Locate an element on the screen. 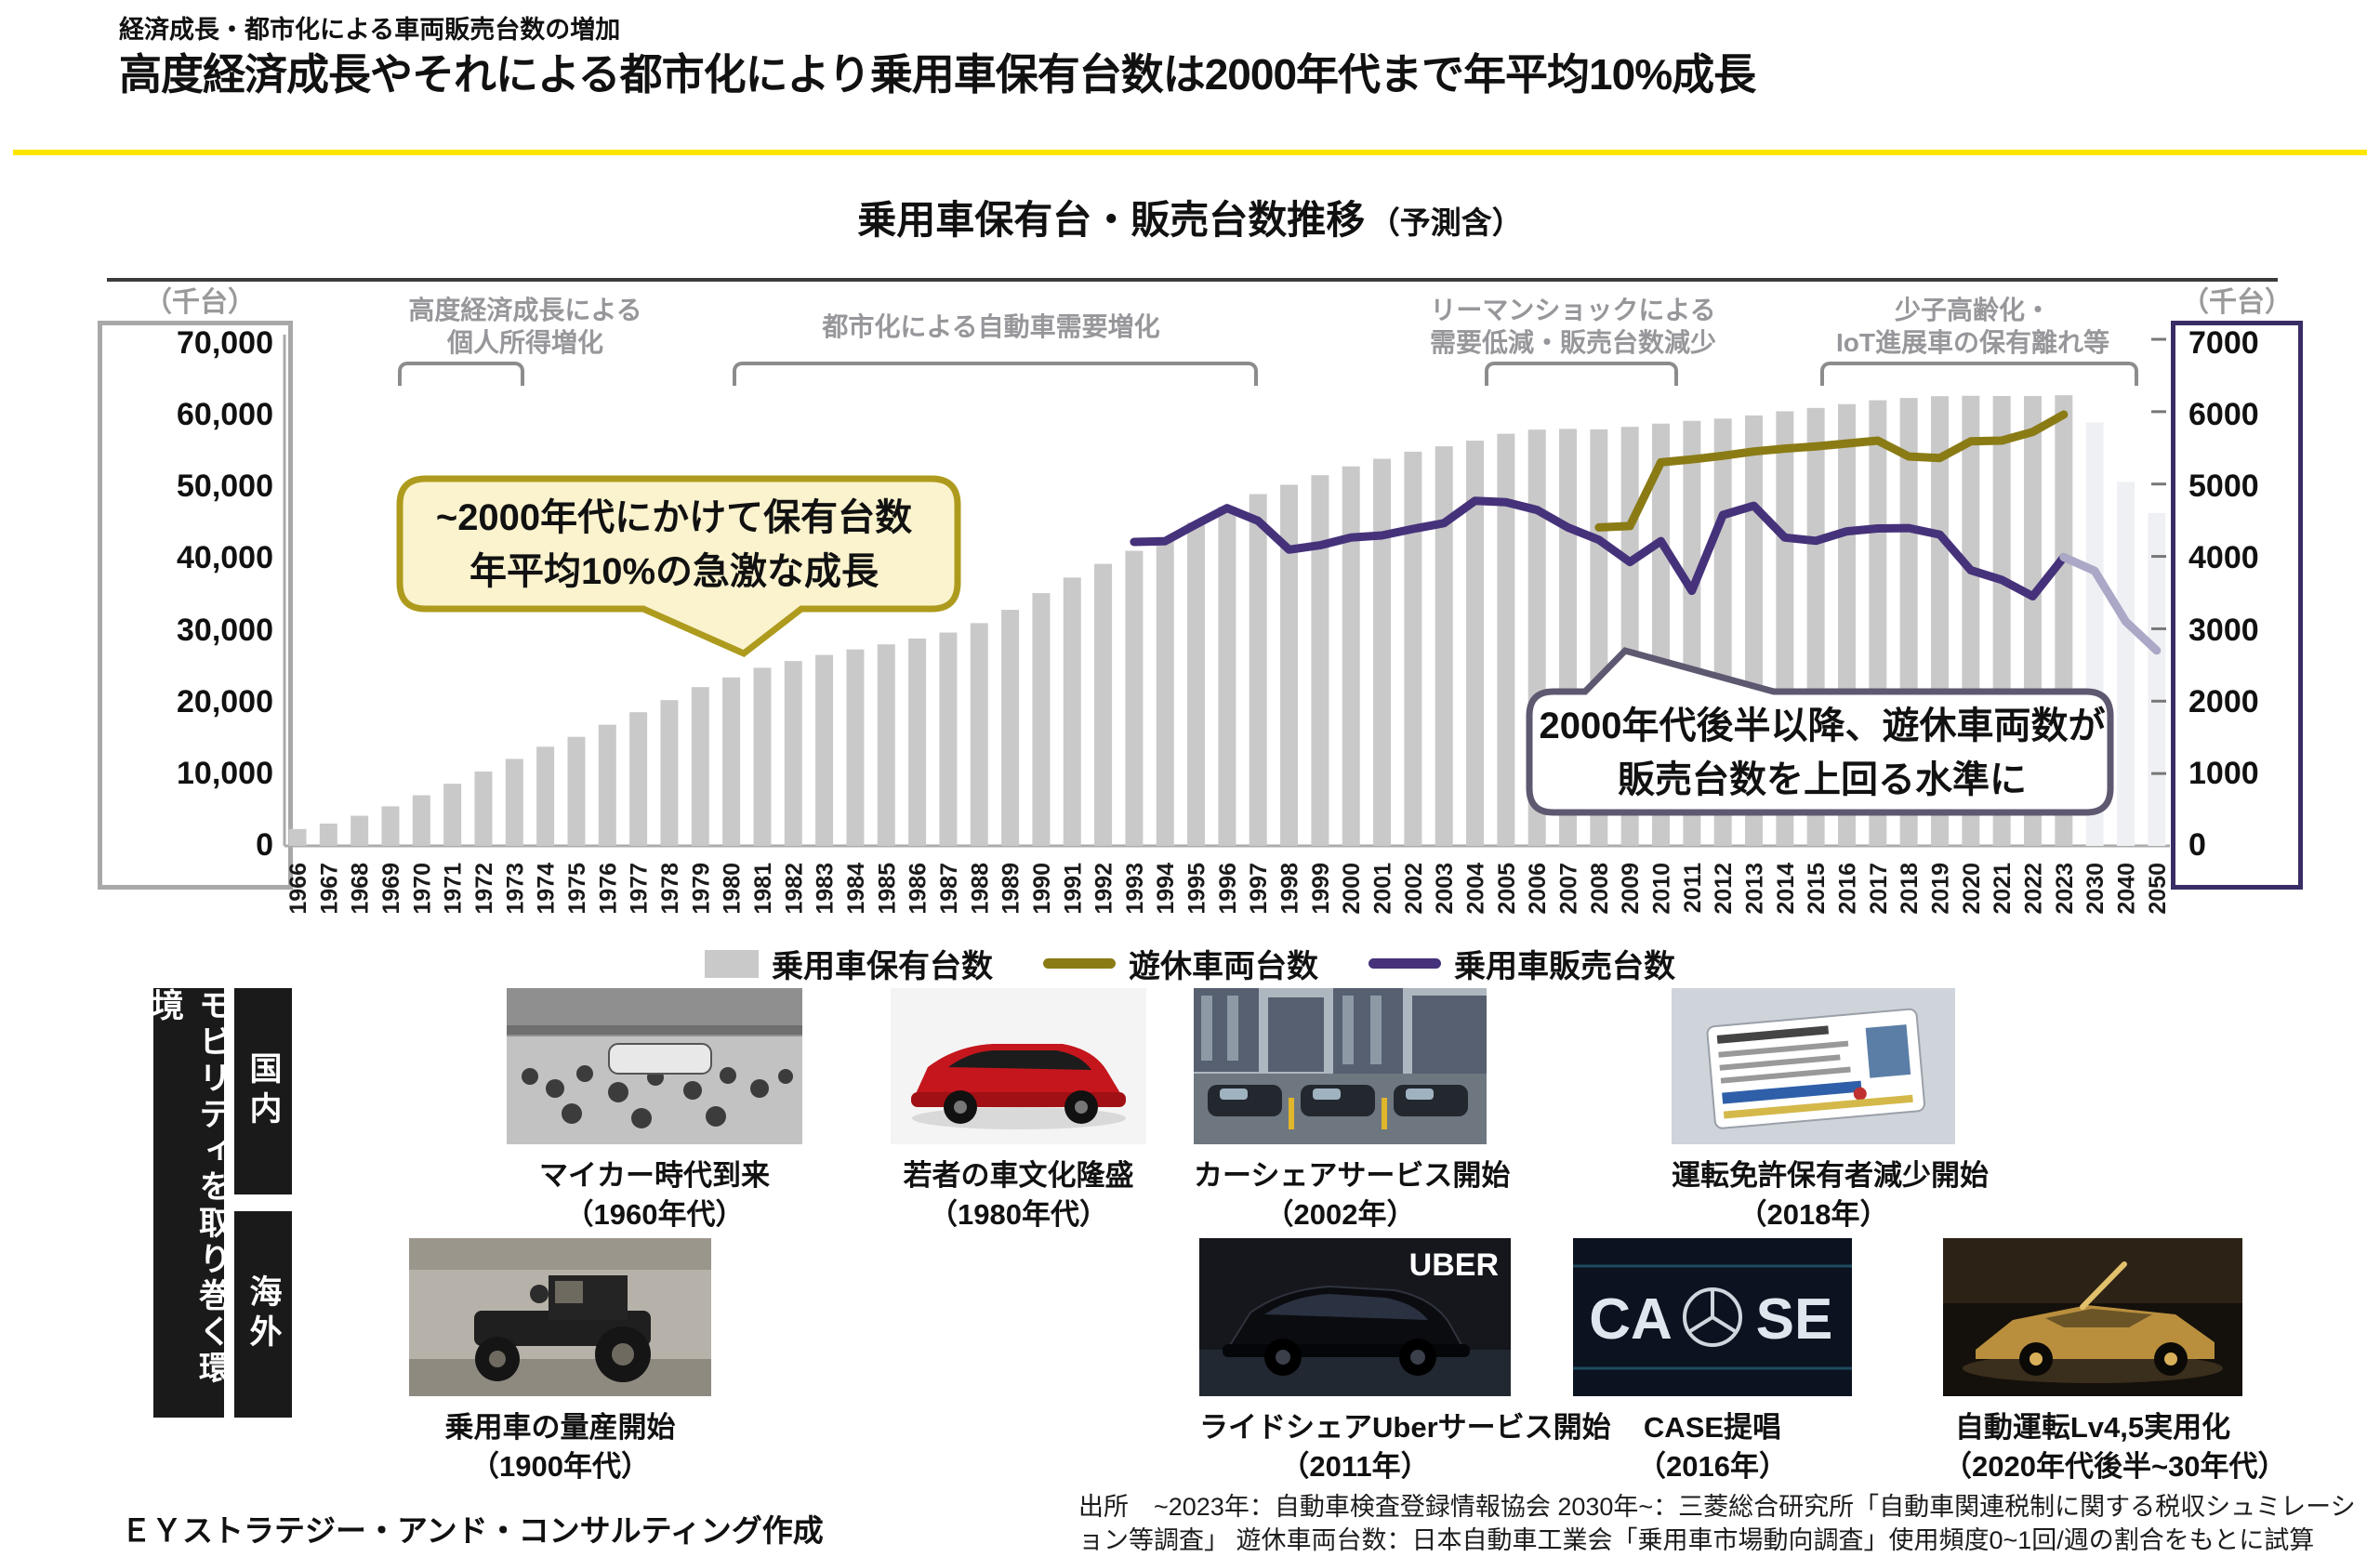 This screenshot has height=1557, width=2380. domestic-label: 国内 is located at coordinates (263, 1091).